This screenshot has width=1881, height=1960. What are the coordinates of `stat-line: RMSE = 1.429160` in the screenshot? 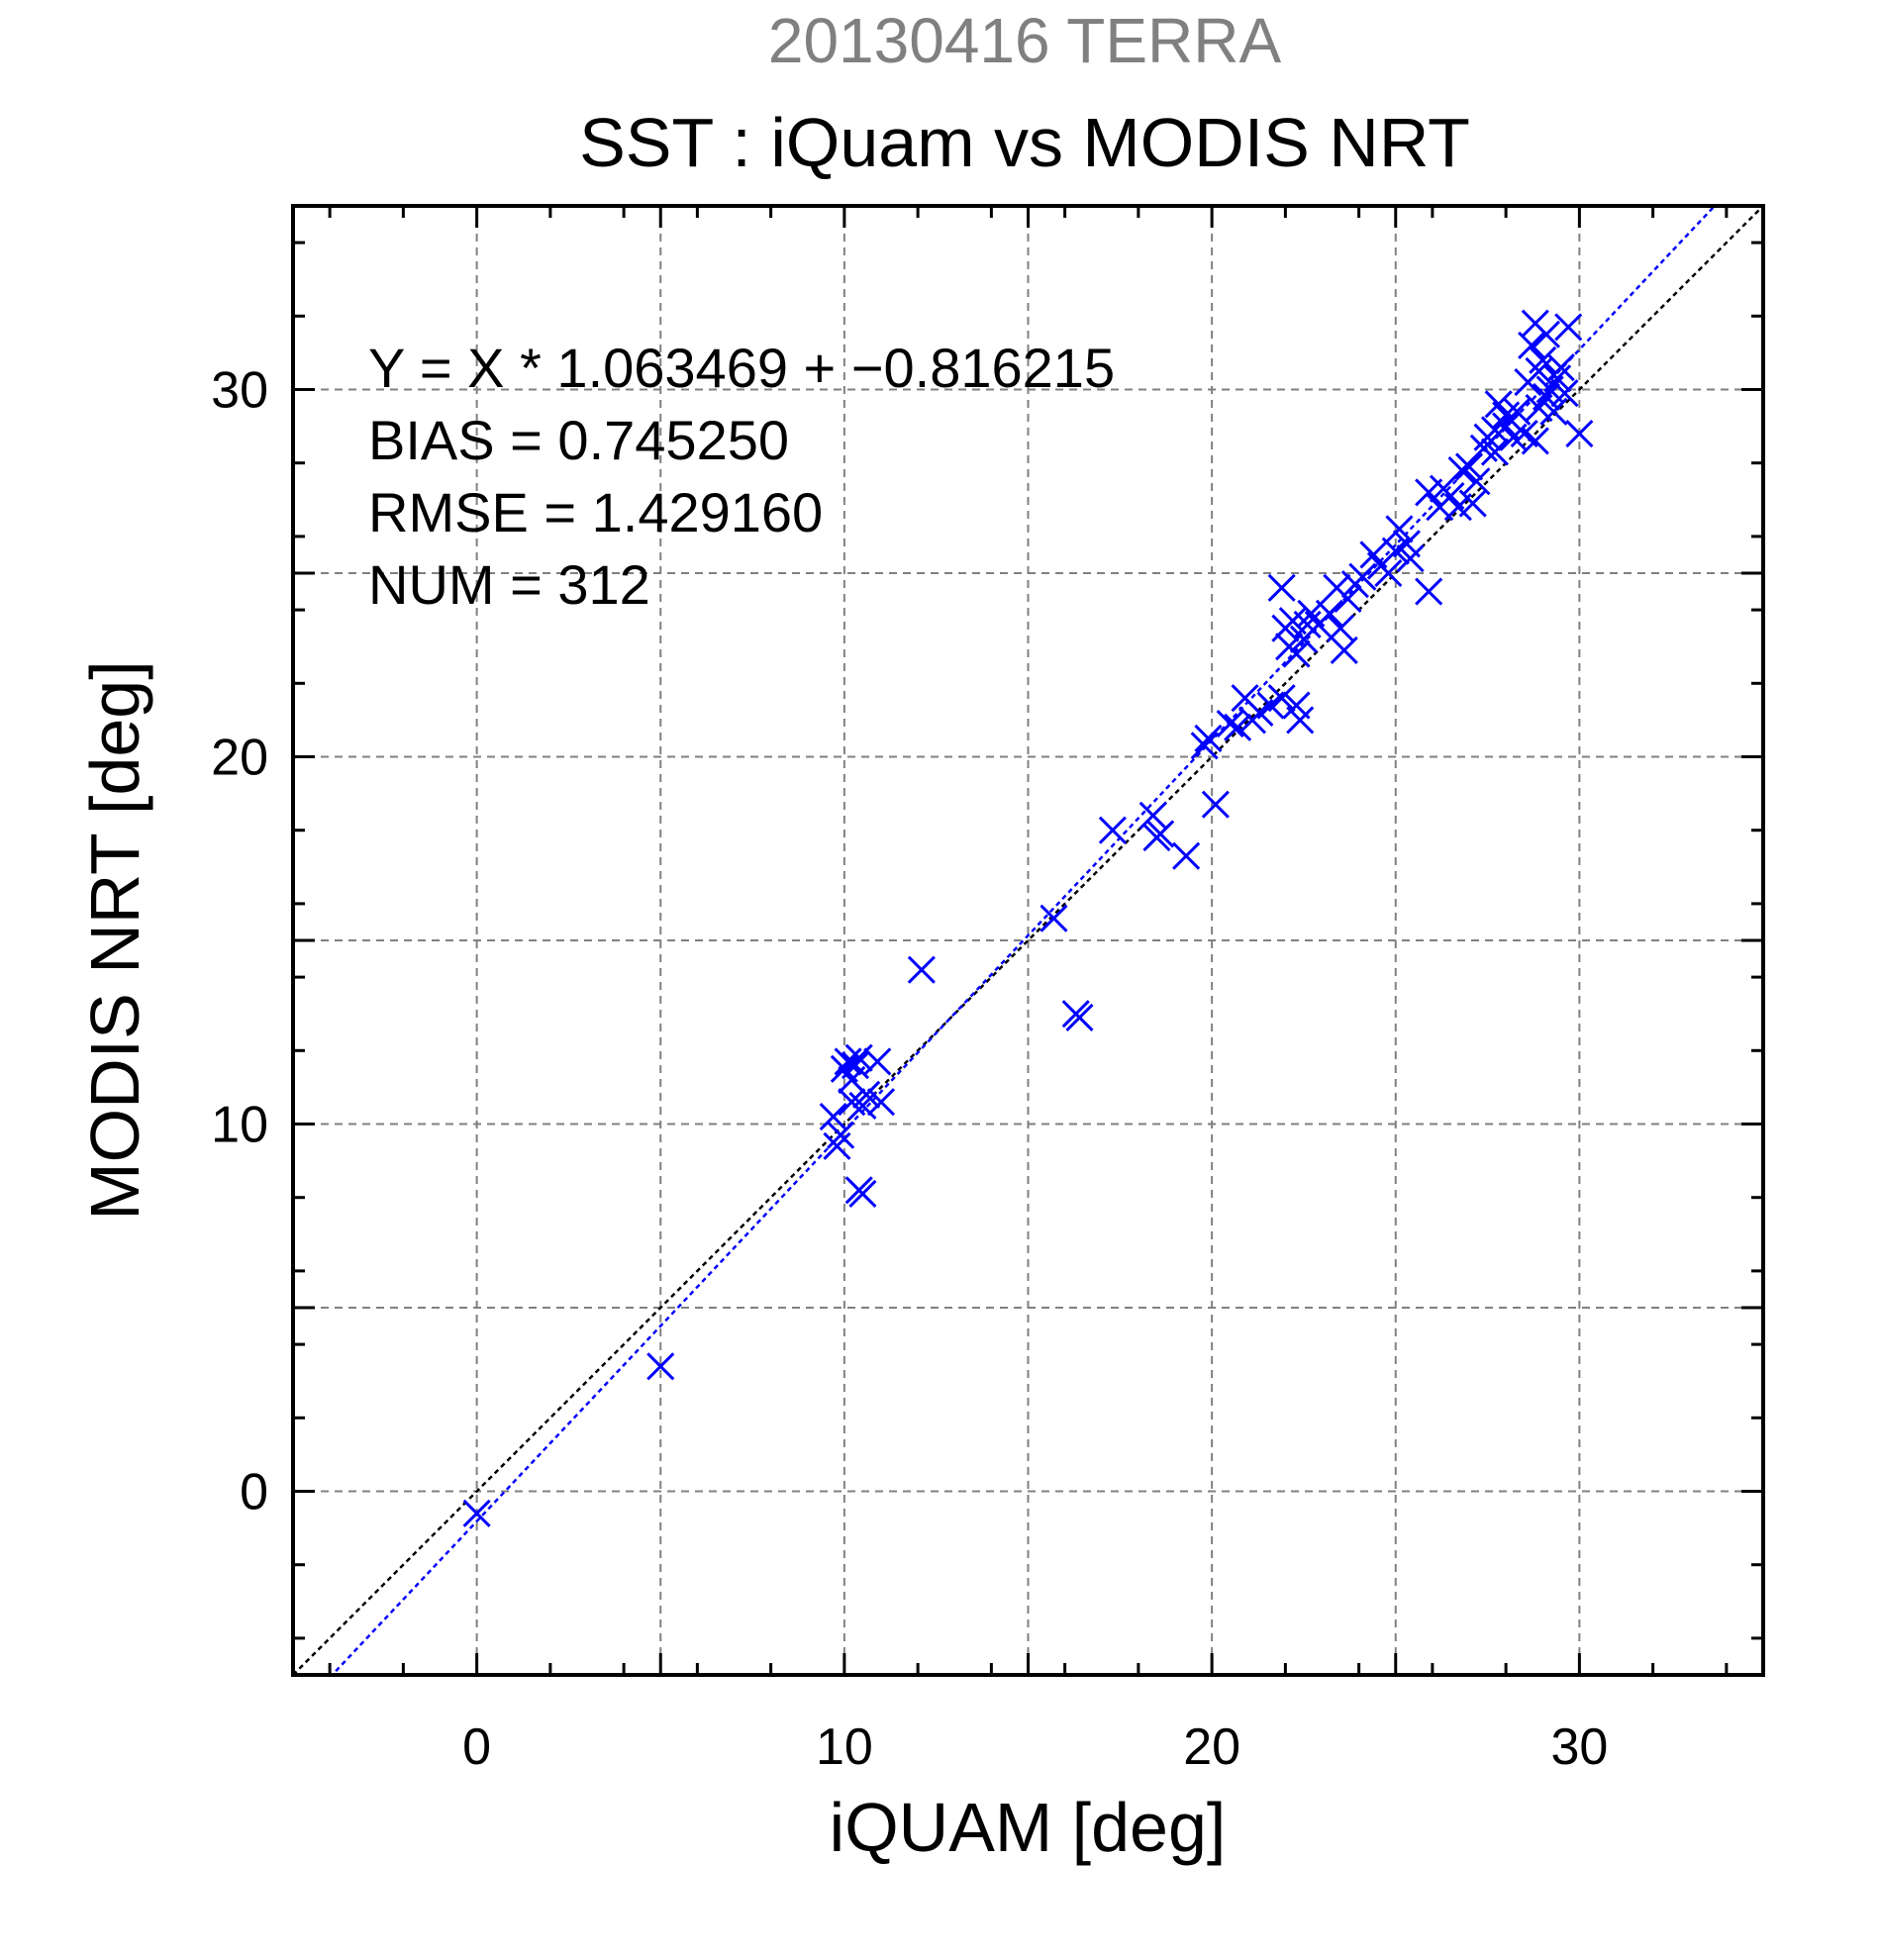 It's located at (595, 512).